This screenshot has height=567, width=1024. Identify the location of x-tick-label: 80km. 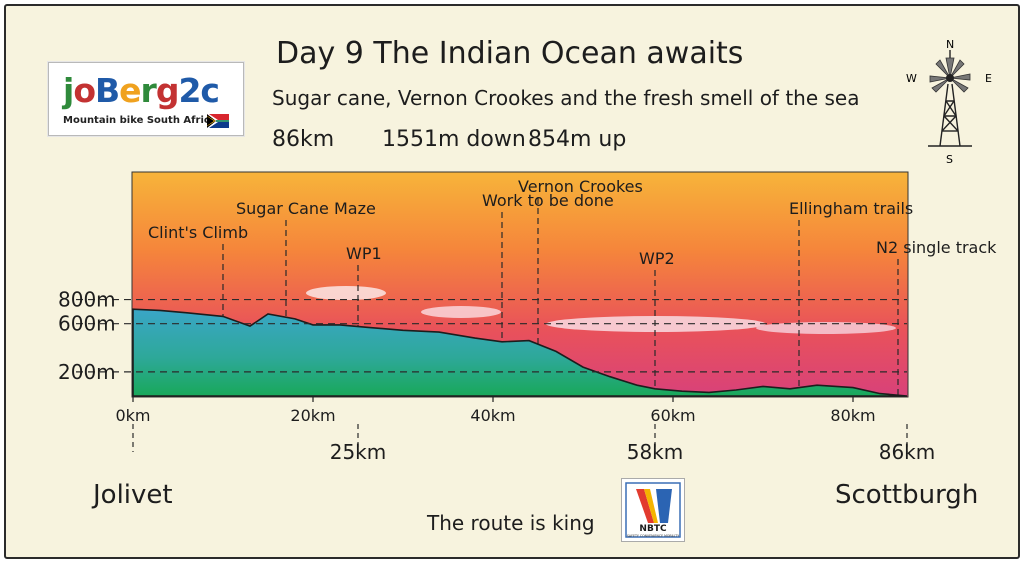
(852, 415).